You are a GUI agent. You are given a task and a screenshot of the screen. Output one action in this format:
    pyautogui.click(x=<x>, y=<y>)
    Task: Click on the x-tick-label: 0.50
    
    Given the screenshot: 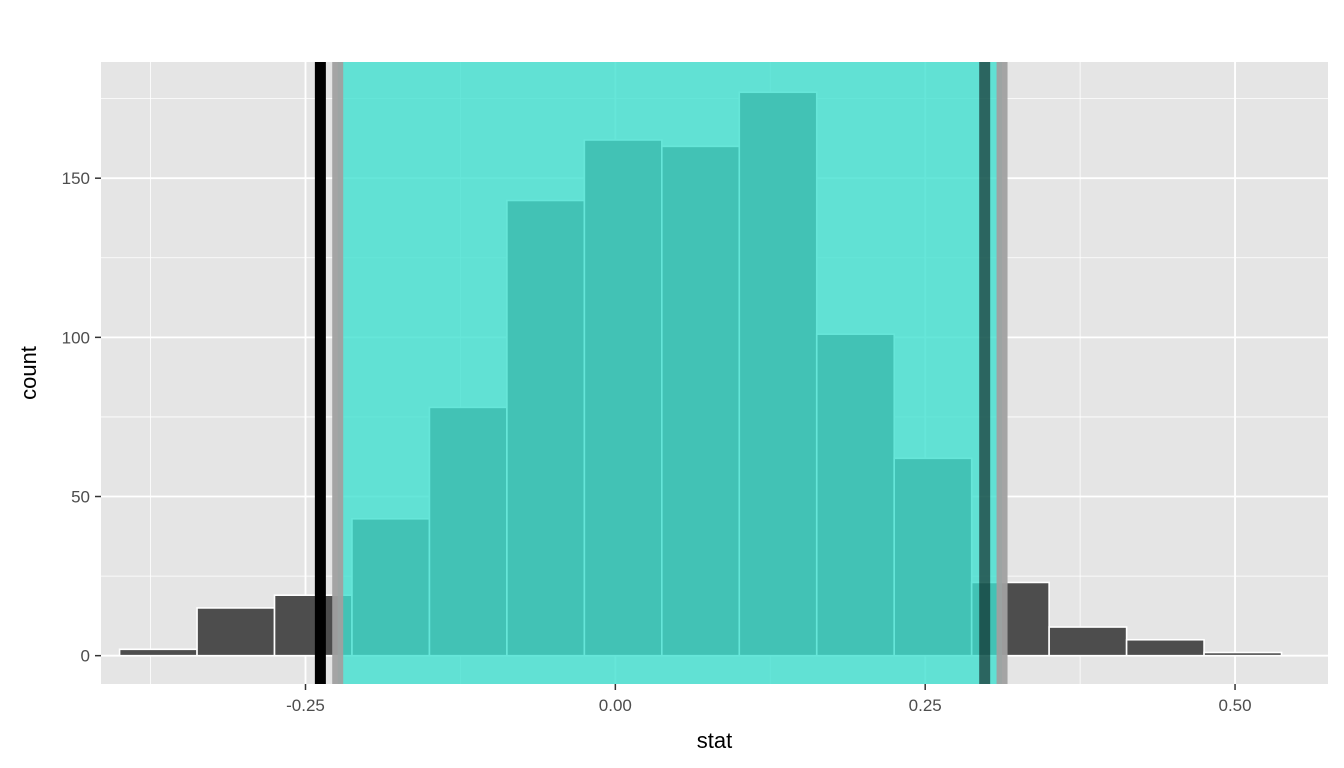 What is the action you would take?
    pyautogui.click(x=1234, y=705)
    